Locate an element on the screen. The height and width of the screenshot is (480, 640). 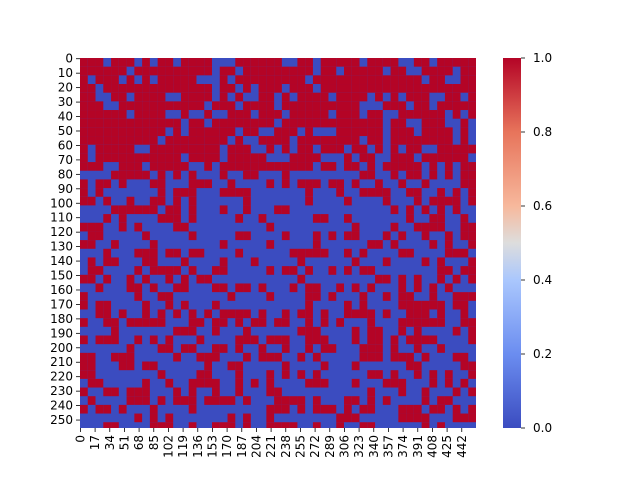
x-tick-label: 408 is located at coordinates (432, 446).